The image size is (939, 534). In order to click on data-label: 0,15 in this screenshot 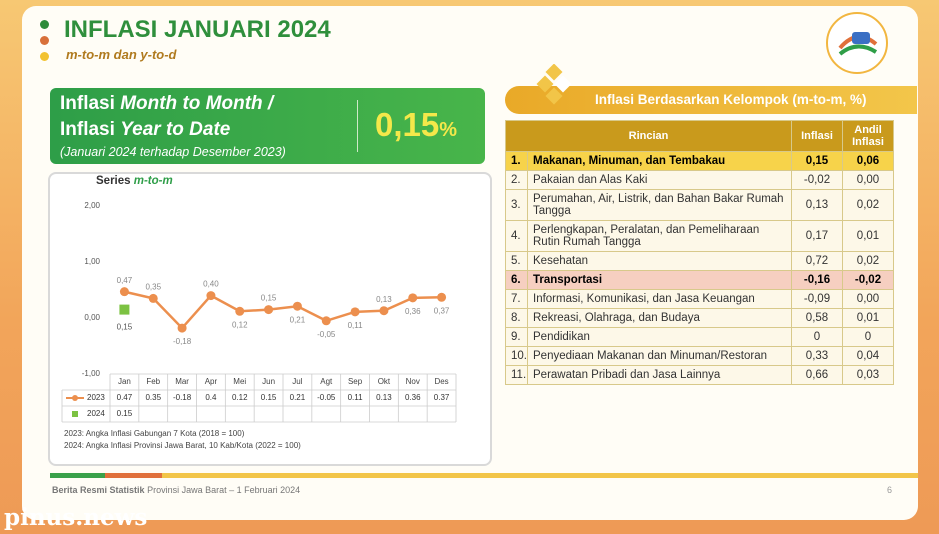, I will do `click(125, 327)`.